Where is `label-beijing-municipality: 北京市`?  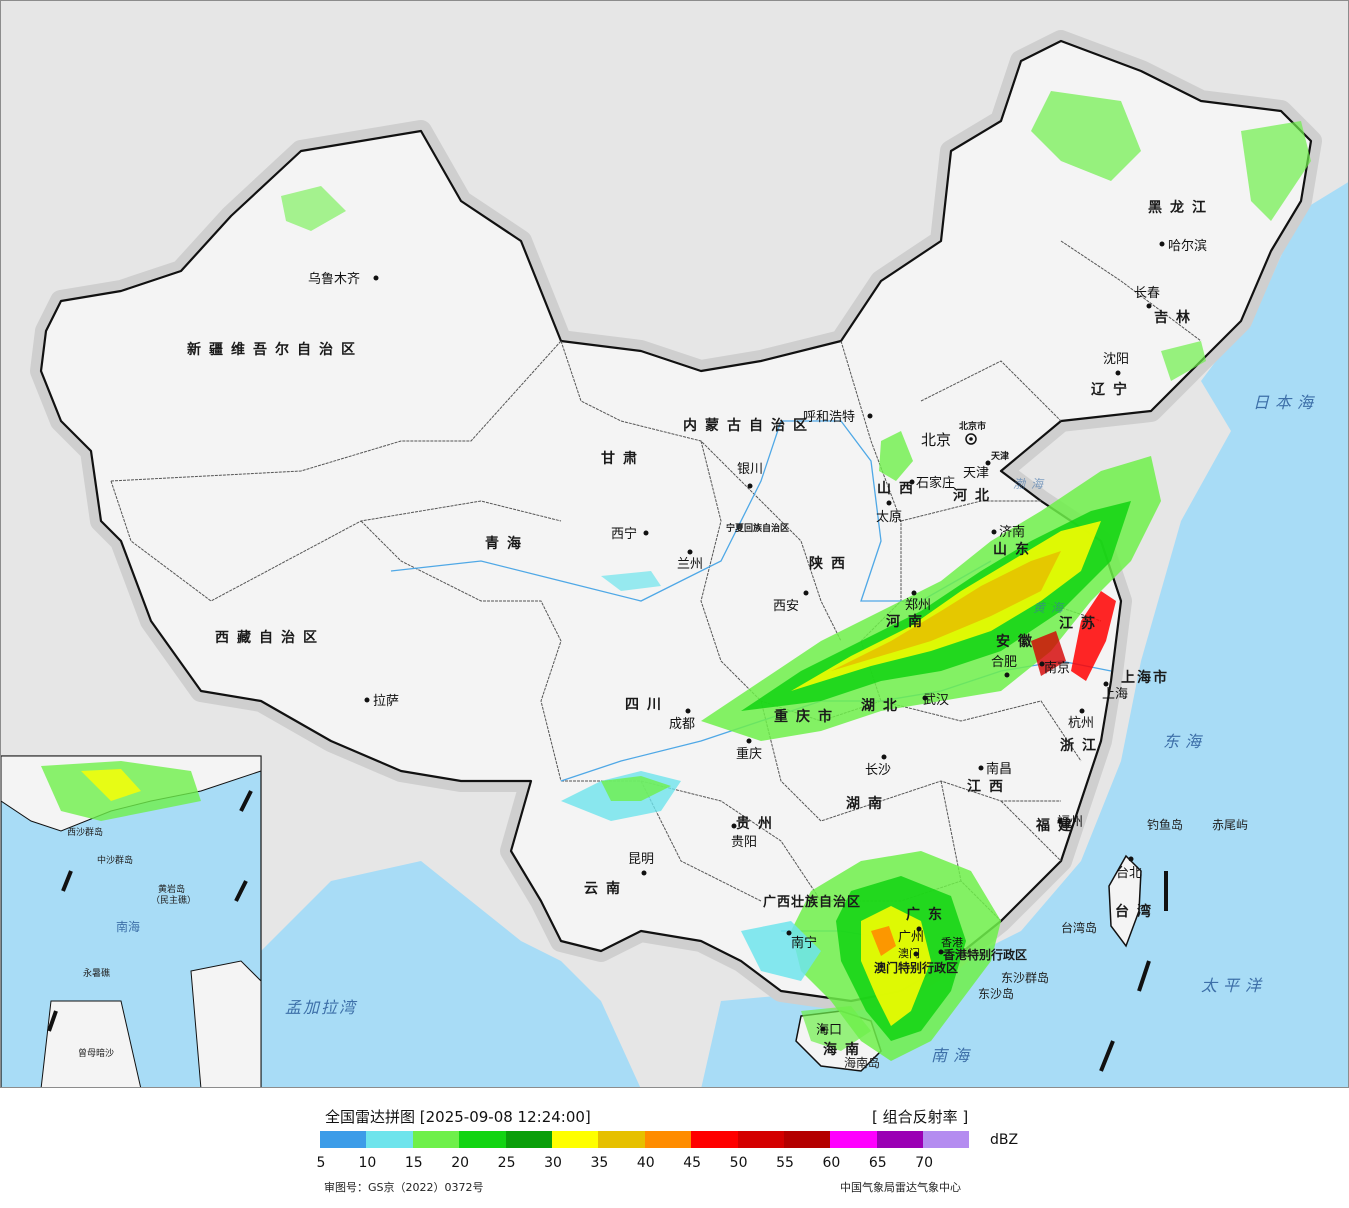 label-beijing-municipality: 北京市 is located at coordinates (972, 426).